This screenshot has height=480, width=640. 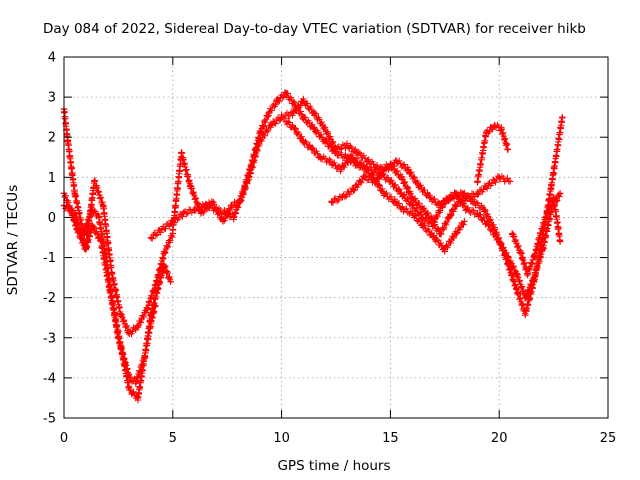 I want to click on x-tick-label: 0, so click(x=64, y=438).